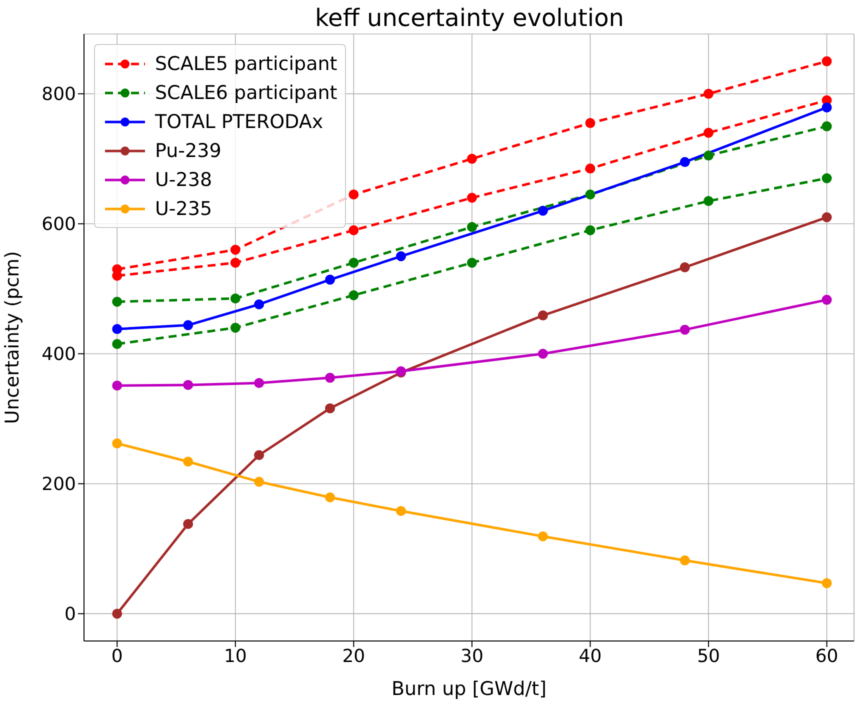 This screenshot has height=707, width=855. I want to click on y-tick-label: 600, so click(59, 225).